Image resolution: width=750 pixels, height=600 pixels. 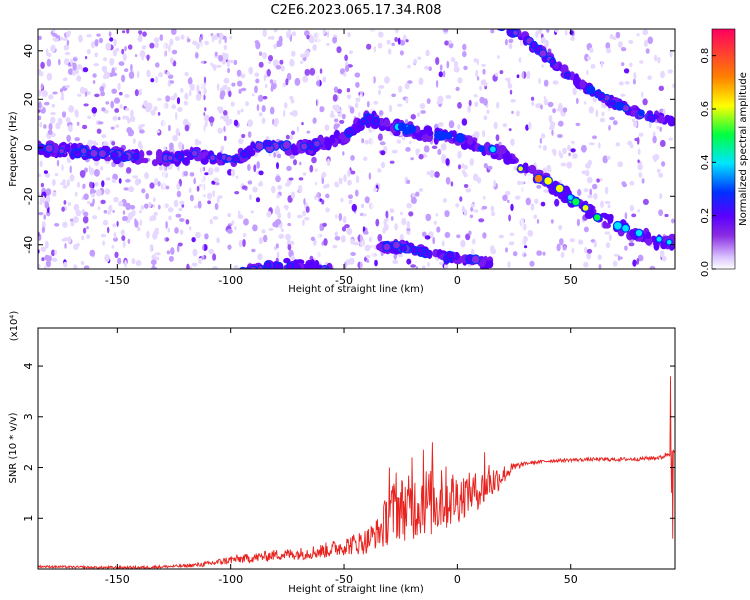 What do you see at coordinates (13, 149) in the screenshot?
I see `spectrogram-y-axis-label: Frequency (Hz)` at bounding box center [13, 149].